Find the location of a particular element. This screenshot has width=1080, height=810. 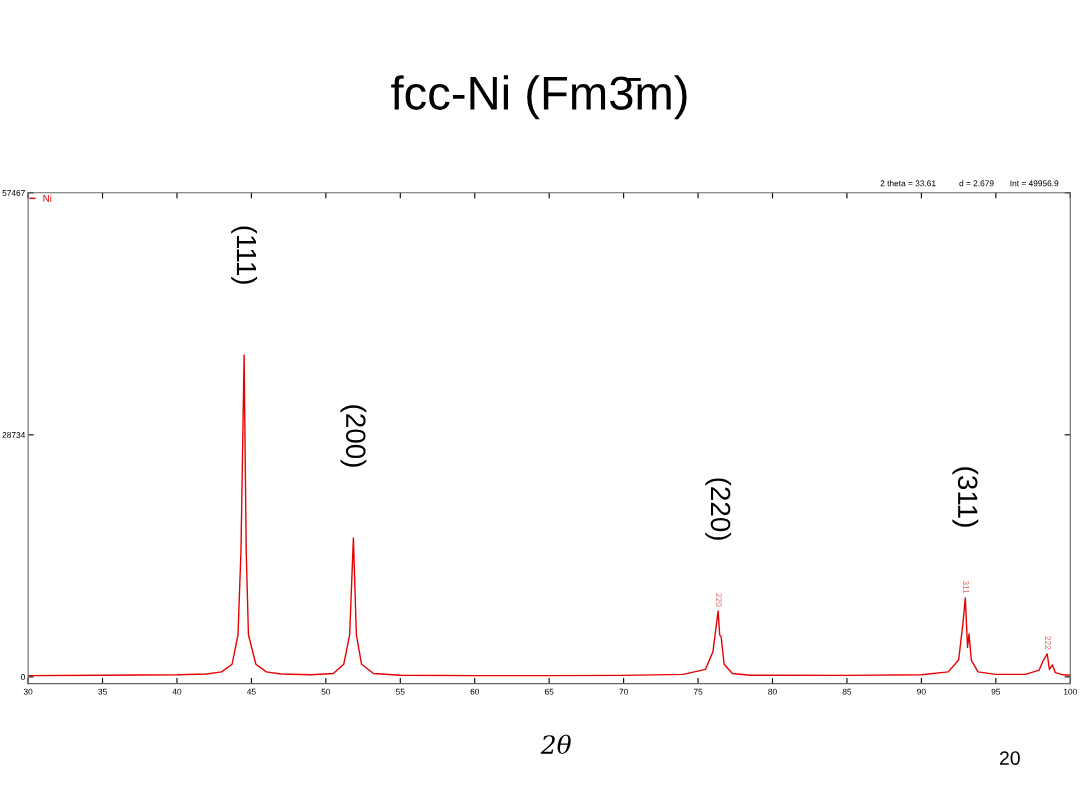

x-tick-label: 80 is located at coordinates (772, 691).